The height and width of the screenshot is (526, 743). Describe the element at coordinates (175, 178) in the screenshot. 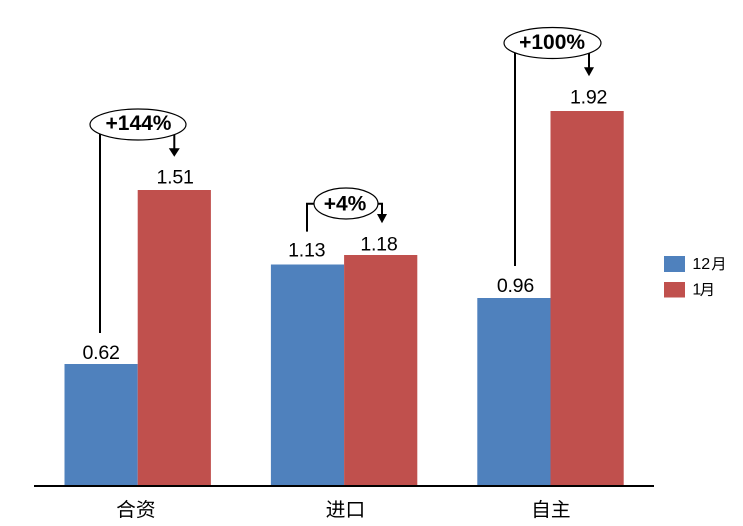

I see `svg-text: 1.51` at that location.